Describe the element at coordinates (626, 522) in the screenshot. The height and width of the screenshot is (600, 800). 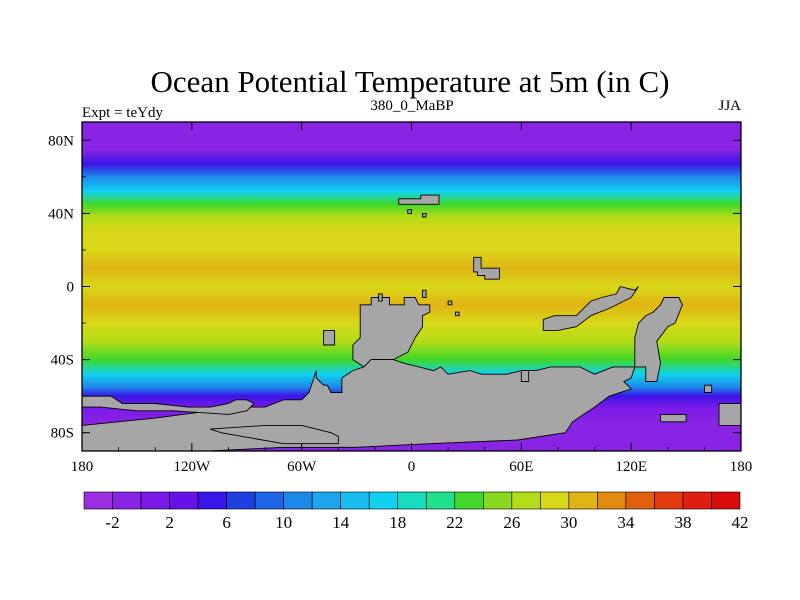
I see `colorbar-label: 34` at that location.